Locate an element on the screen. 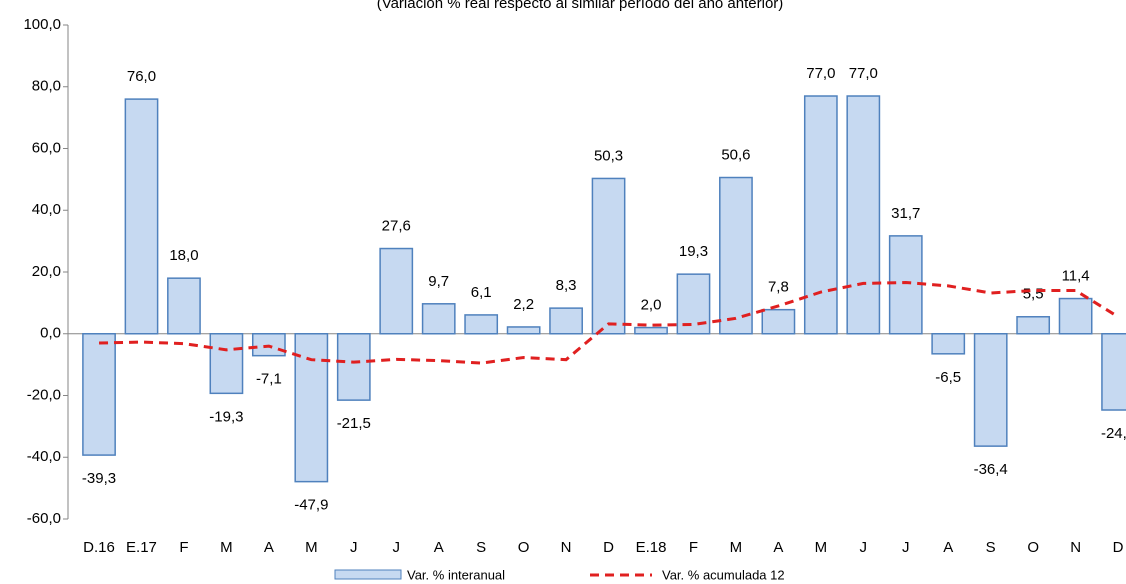 The width and height of the screenshot is (1126, 584). data-label: 9,7 is located at coordinates (438, 281).